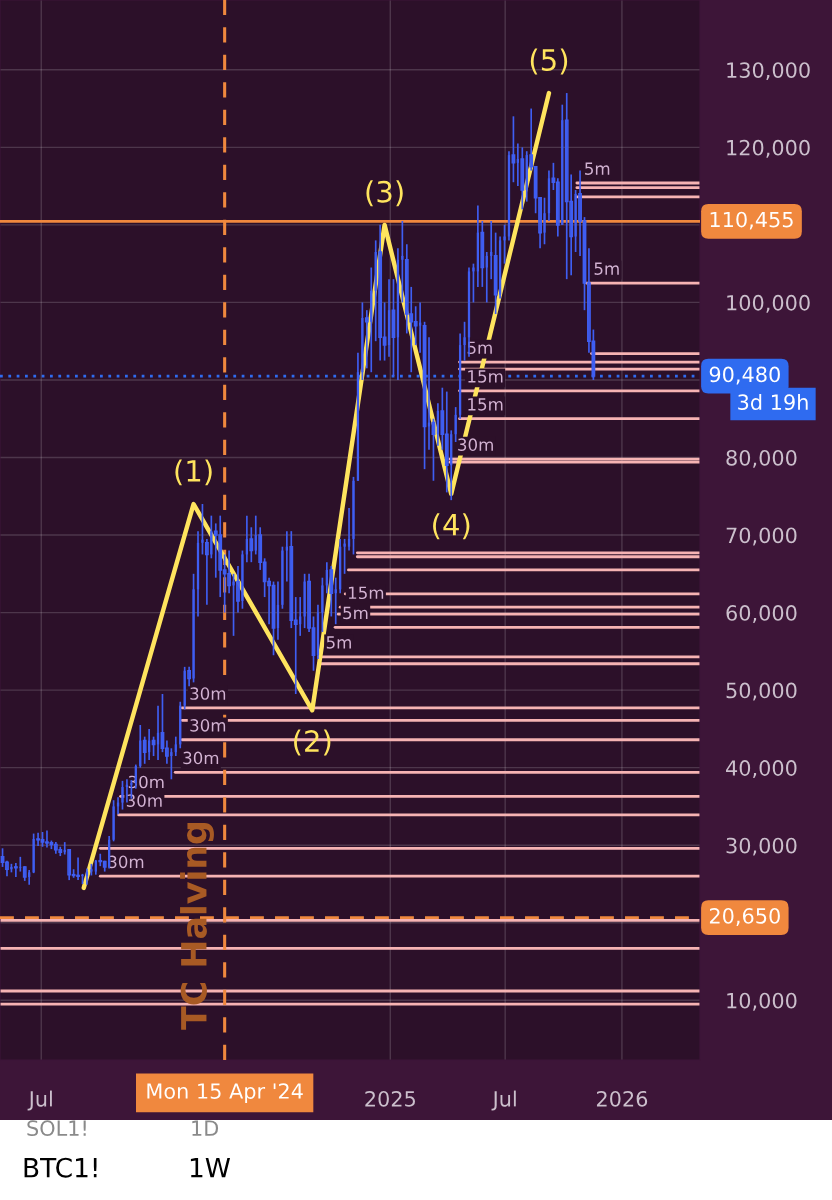  I want to click on y-tick-label: 120,000, so click(768, 148).